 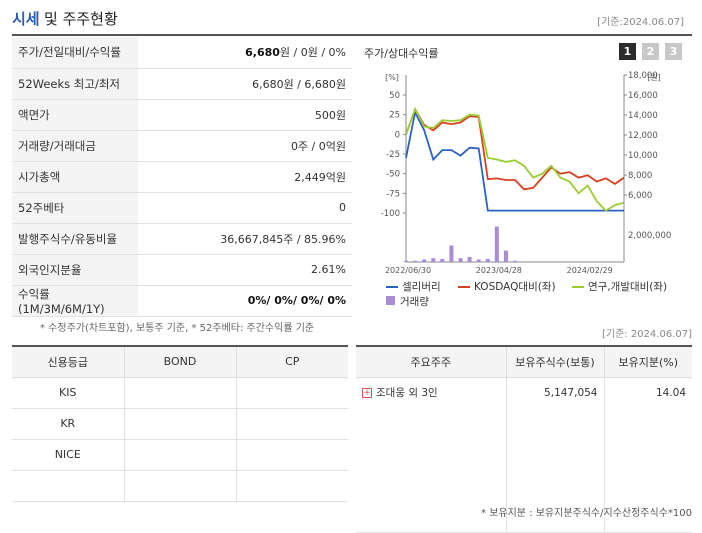 What do you see at coordinates (328, 269) in the screenshot?
I see `info-value-text: 2.61%` at bounding box center [328, 269].